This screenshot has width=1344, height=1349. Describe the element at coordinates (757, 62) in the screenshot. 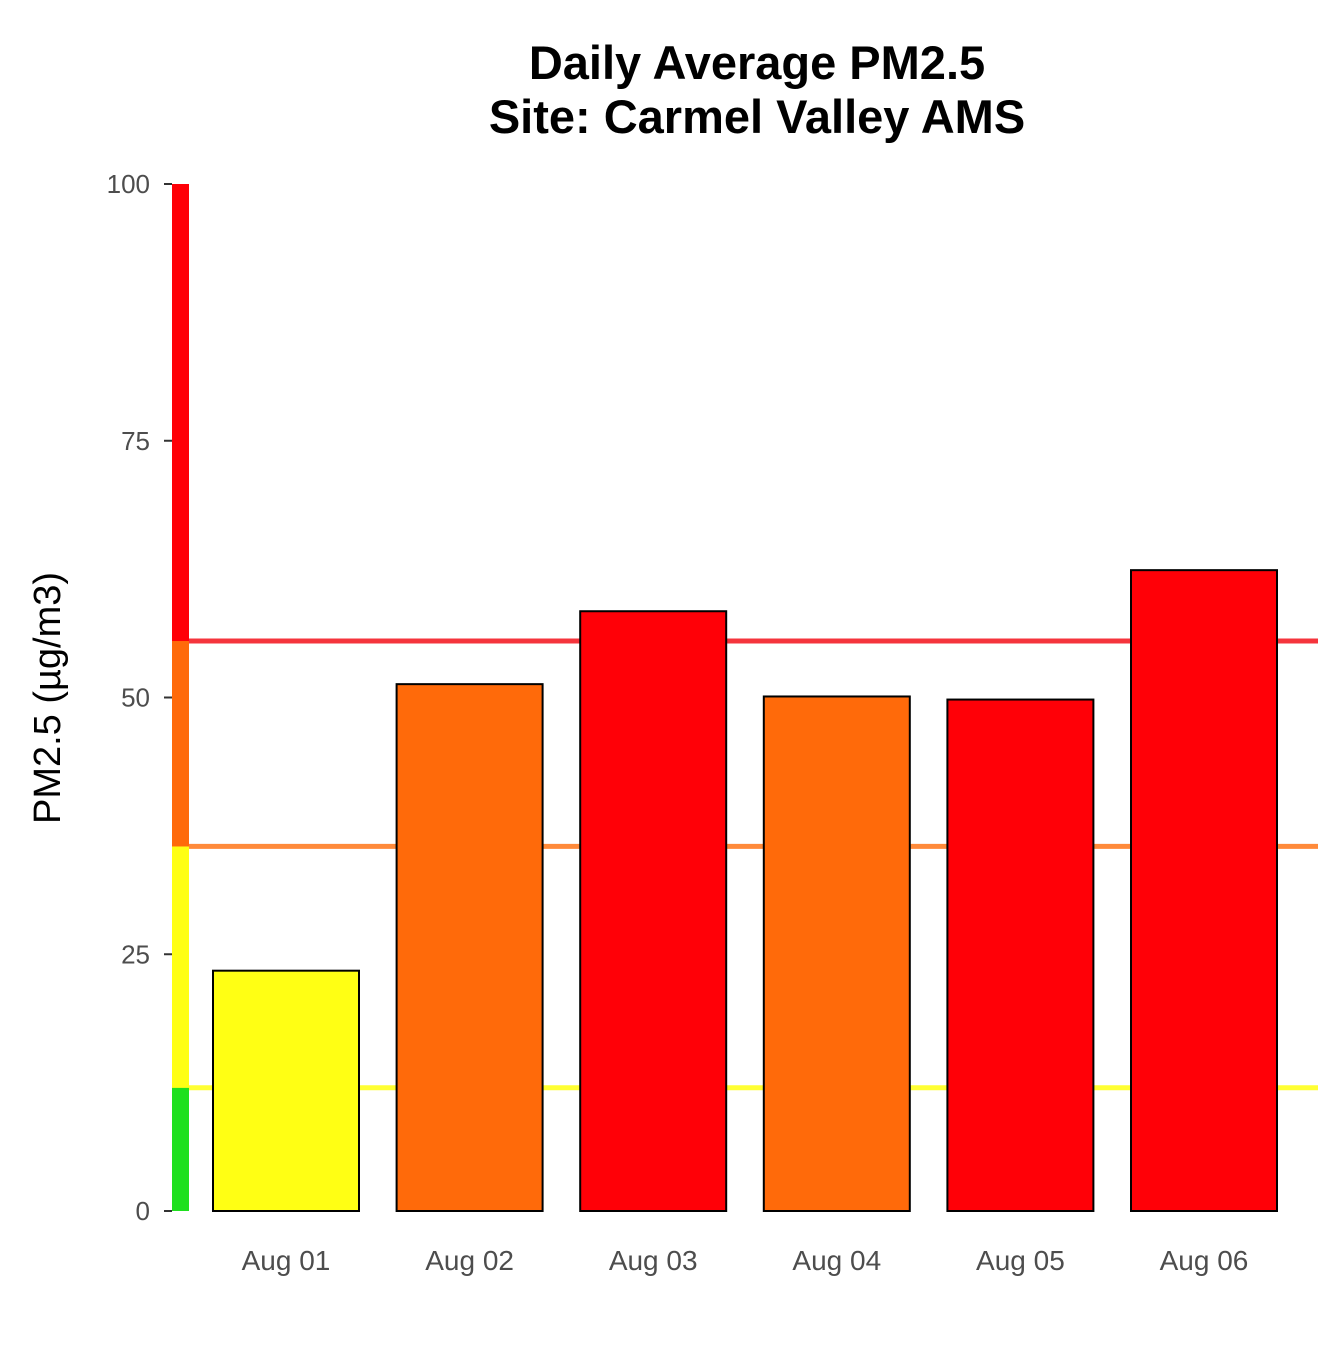

I see `chart-title-line: Daily Average PM2.5` at that location.